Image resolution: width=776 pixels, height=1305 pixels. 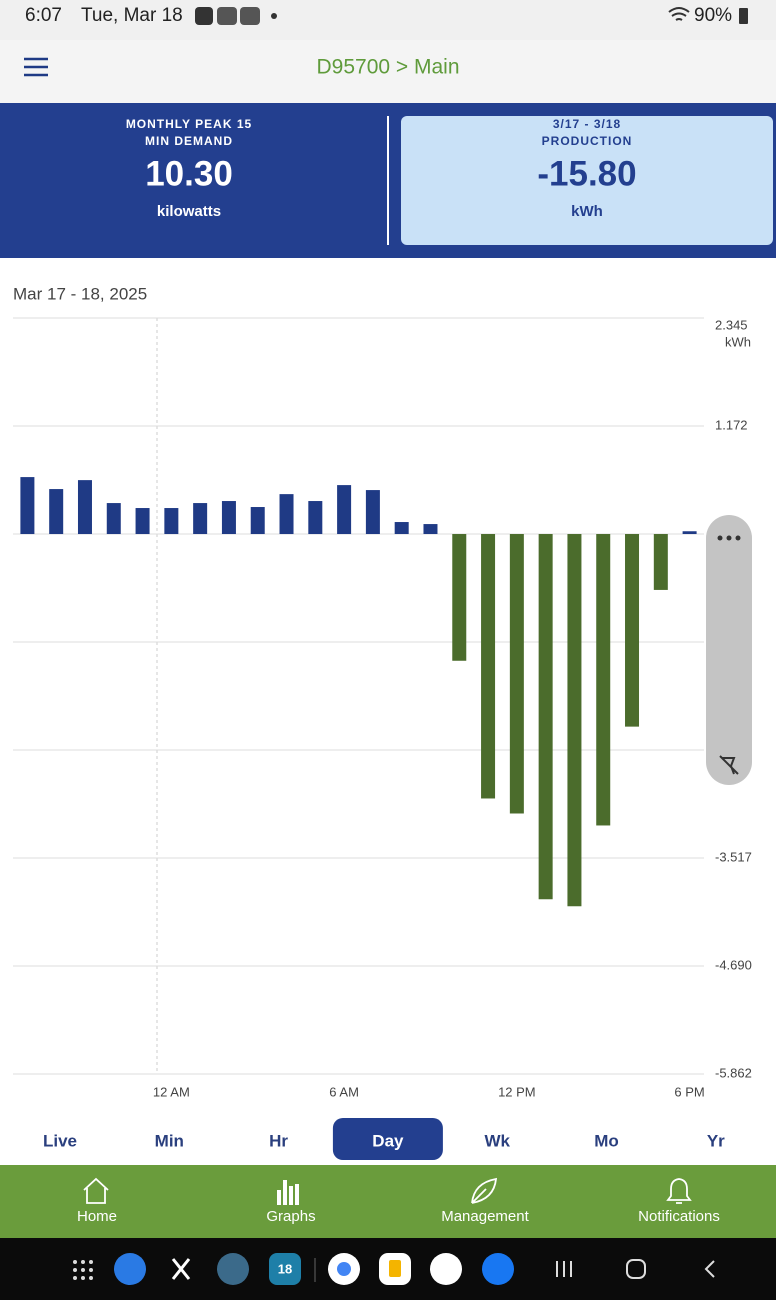 I want to click on x-tick-label: 6 AM, so click(x=344, y=1091).